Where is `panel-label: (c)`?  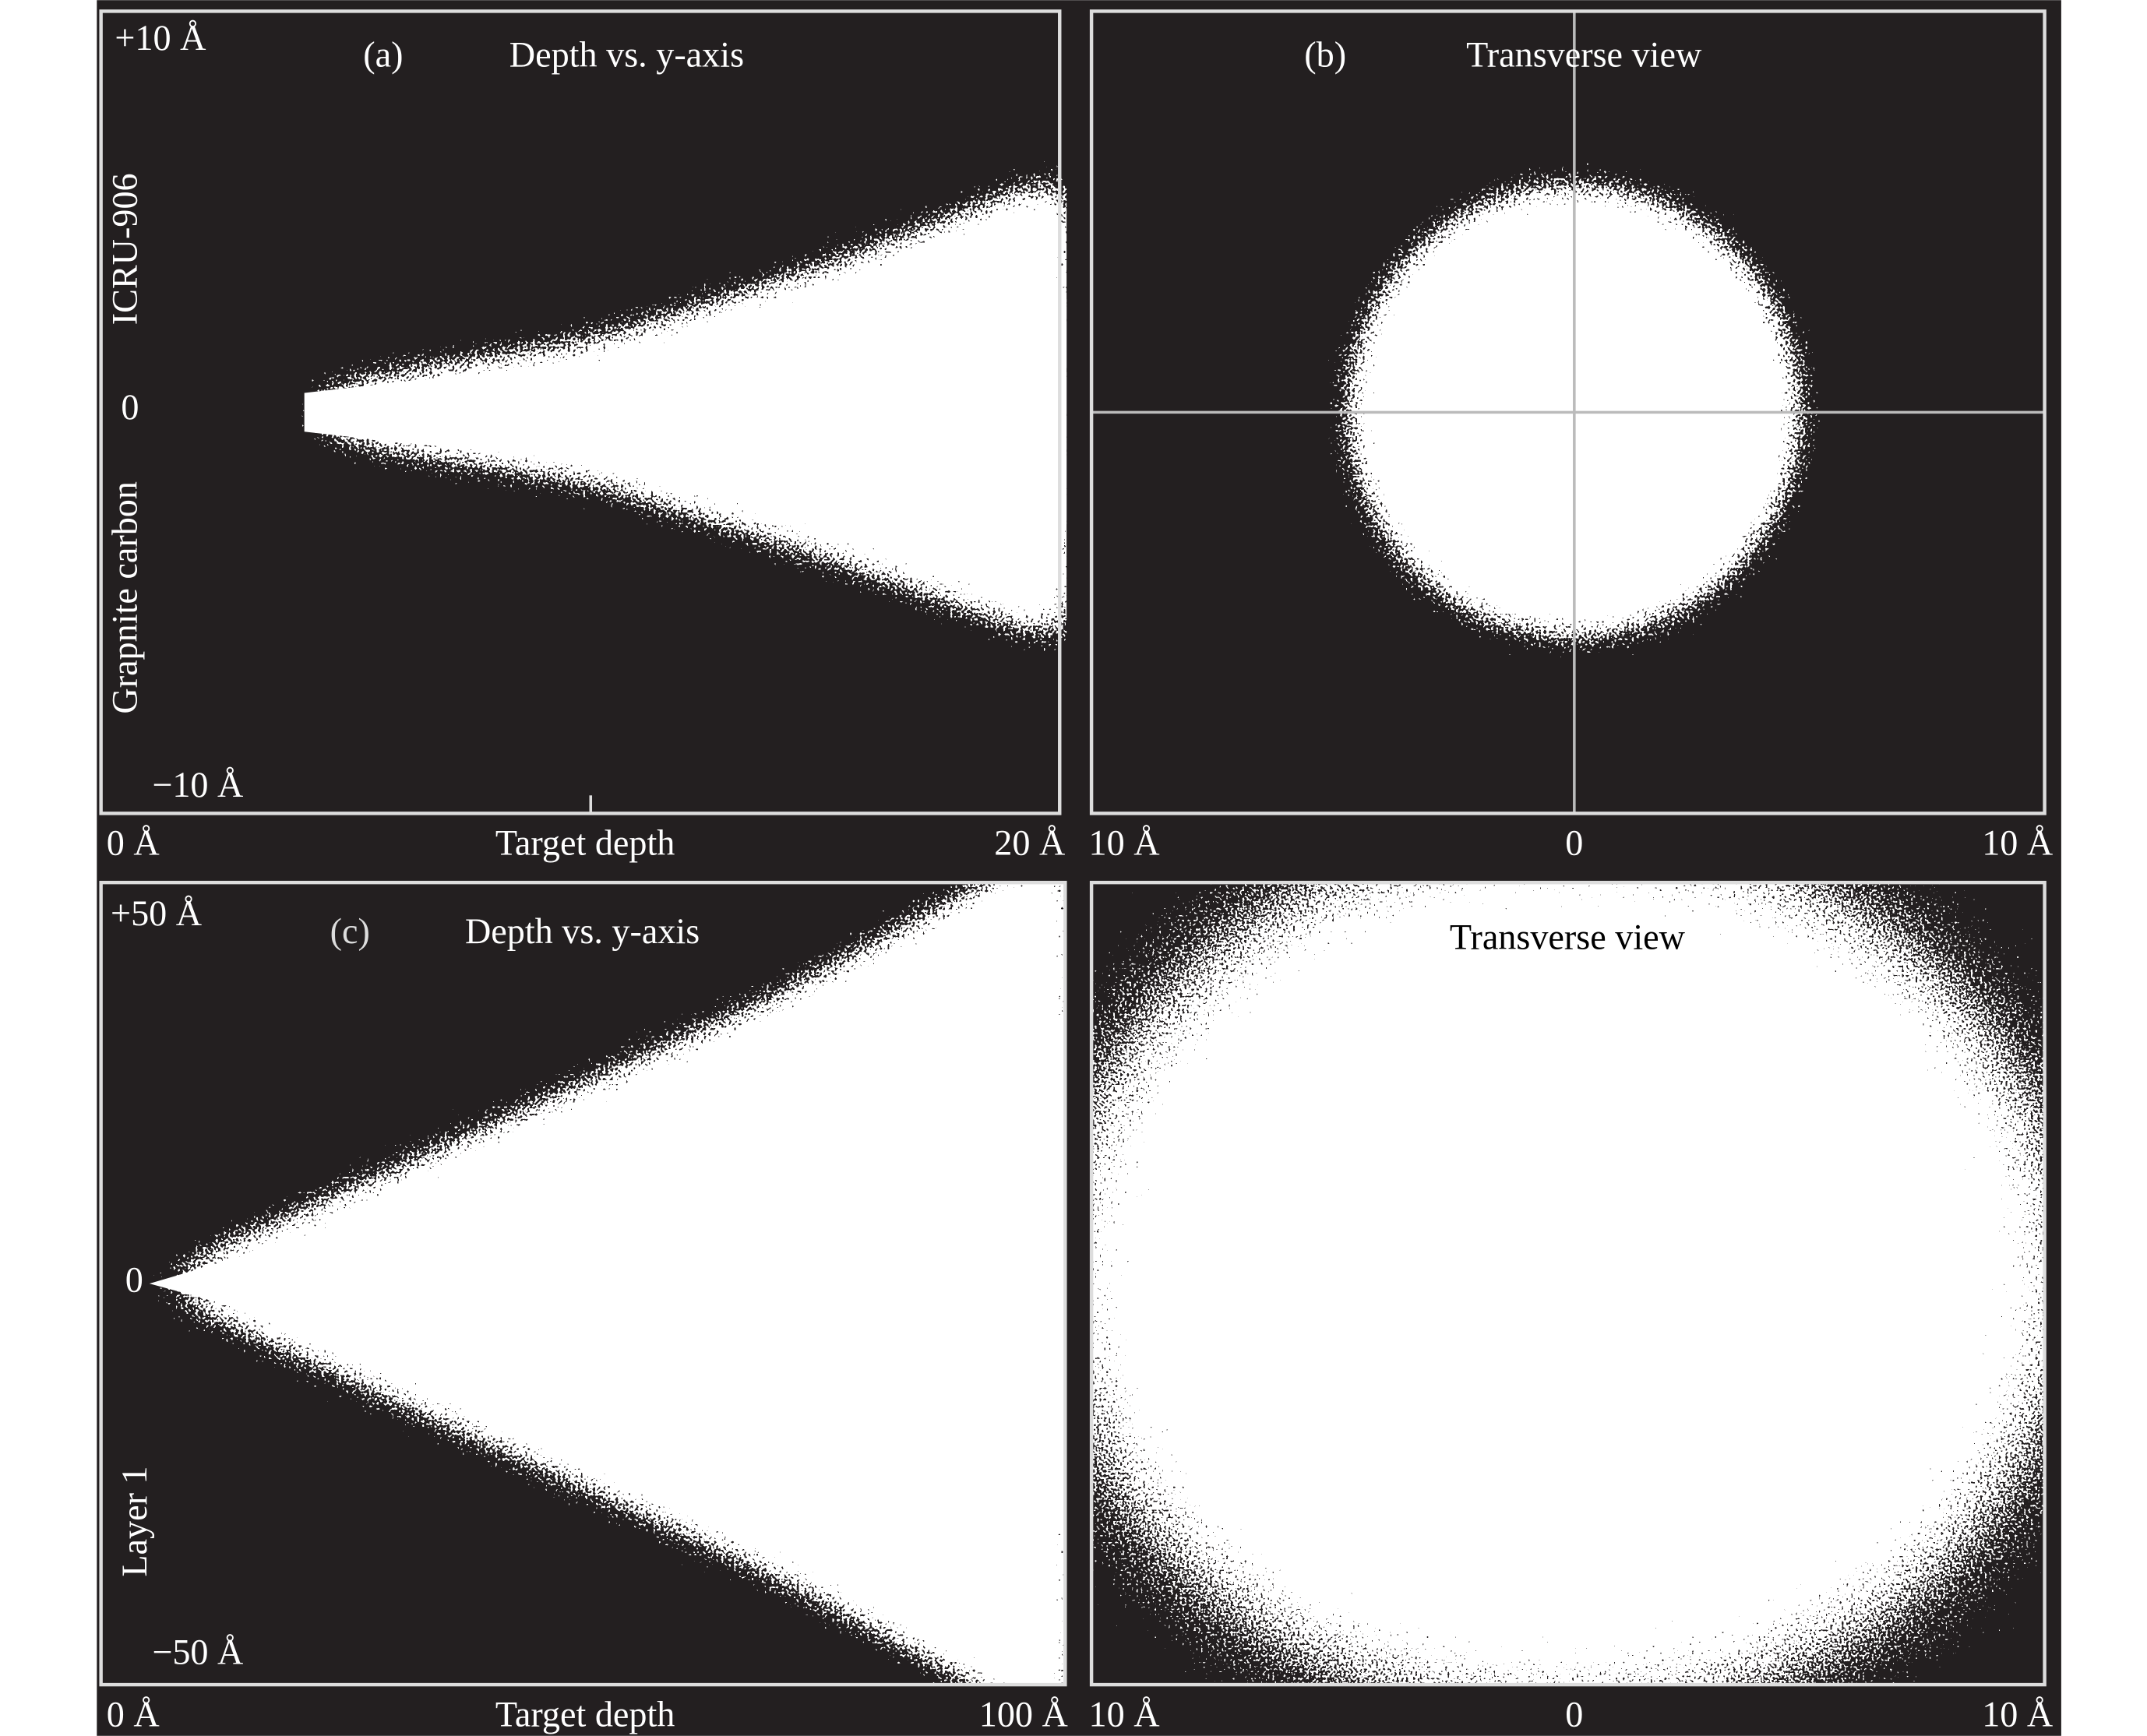
panel-label: (c) is located at coordinates (350, 931).